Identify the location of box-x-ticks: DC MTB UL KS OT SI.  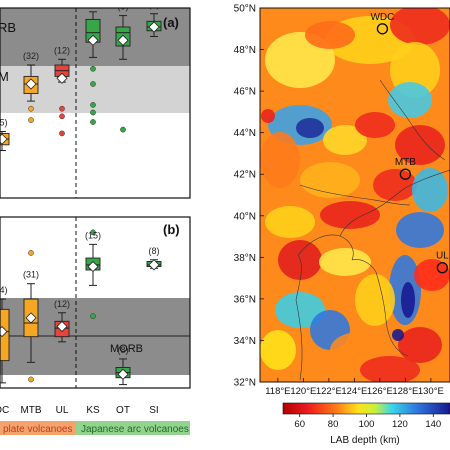
(79, 410).